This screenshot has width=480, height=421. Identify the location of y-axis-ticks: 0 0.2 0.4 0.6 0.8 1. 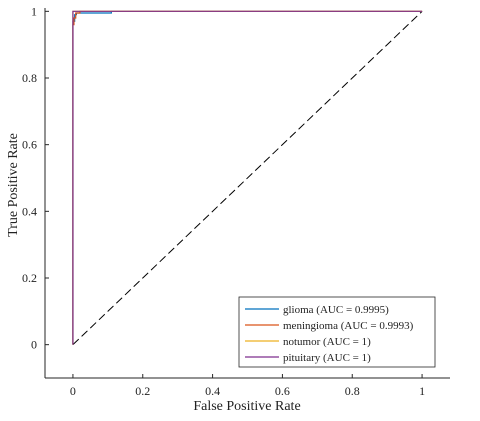
(35, 178).